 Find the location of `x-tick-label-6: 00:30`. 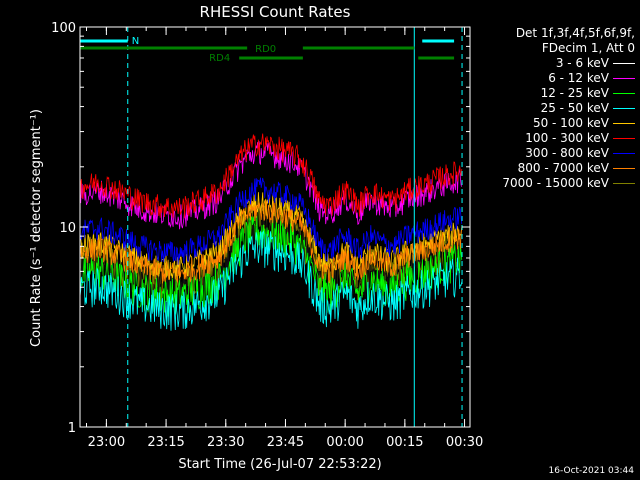

x-tick-label-6: 00:30 is located at coordinates (464, 442).